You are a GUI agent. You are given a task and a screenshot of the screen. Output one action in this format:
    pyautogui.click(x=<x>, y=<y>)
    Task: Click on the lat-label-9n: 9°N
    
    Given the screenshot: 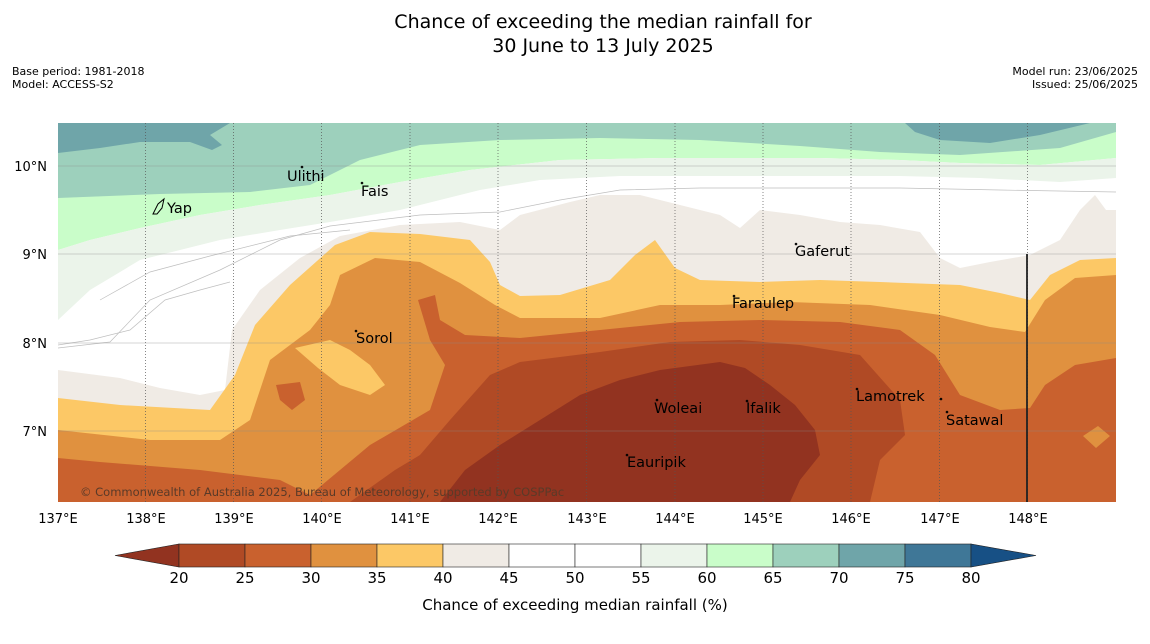 What is the action you would take?
    pyautogui.click(x=35, y=255)
    